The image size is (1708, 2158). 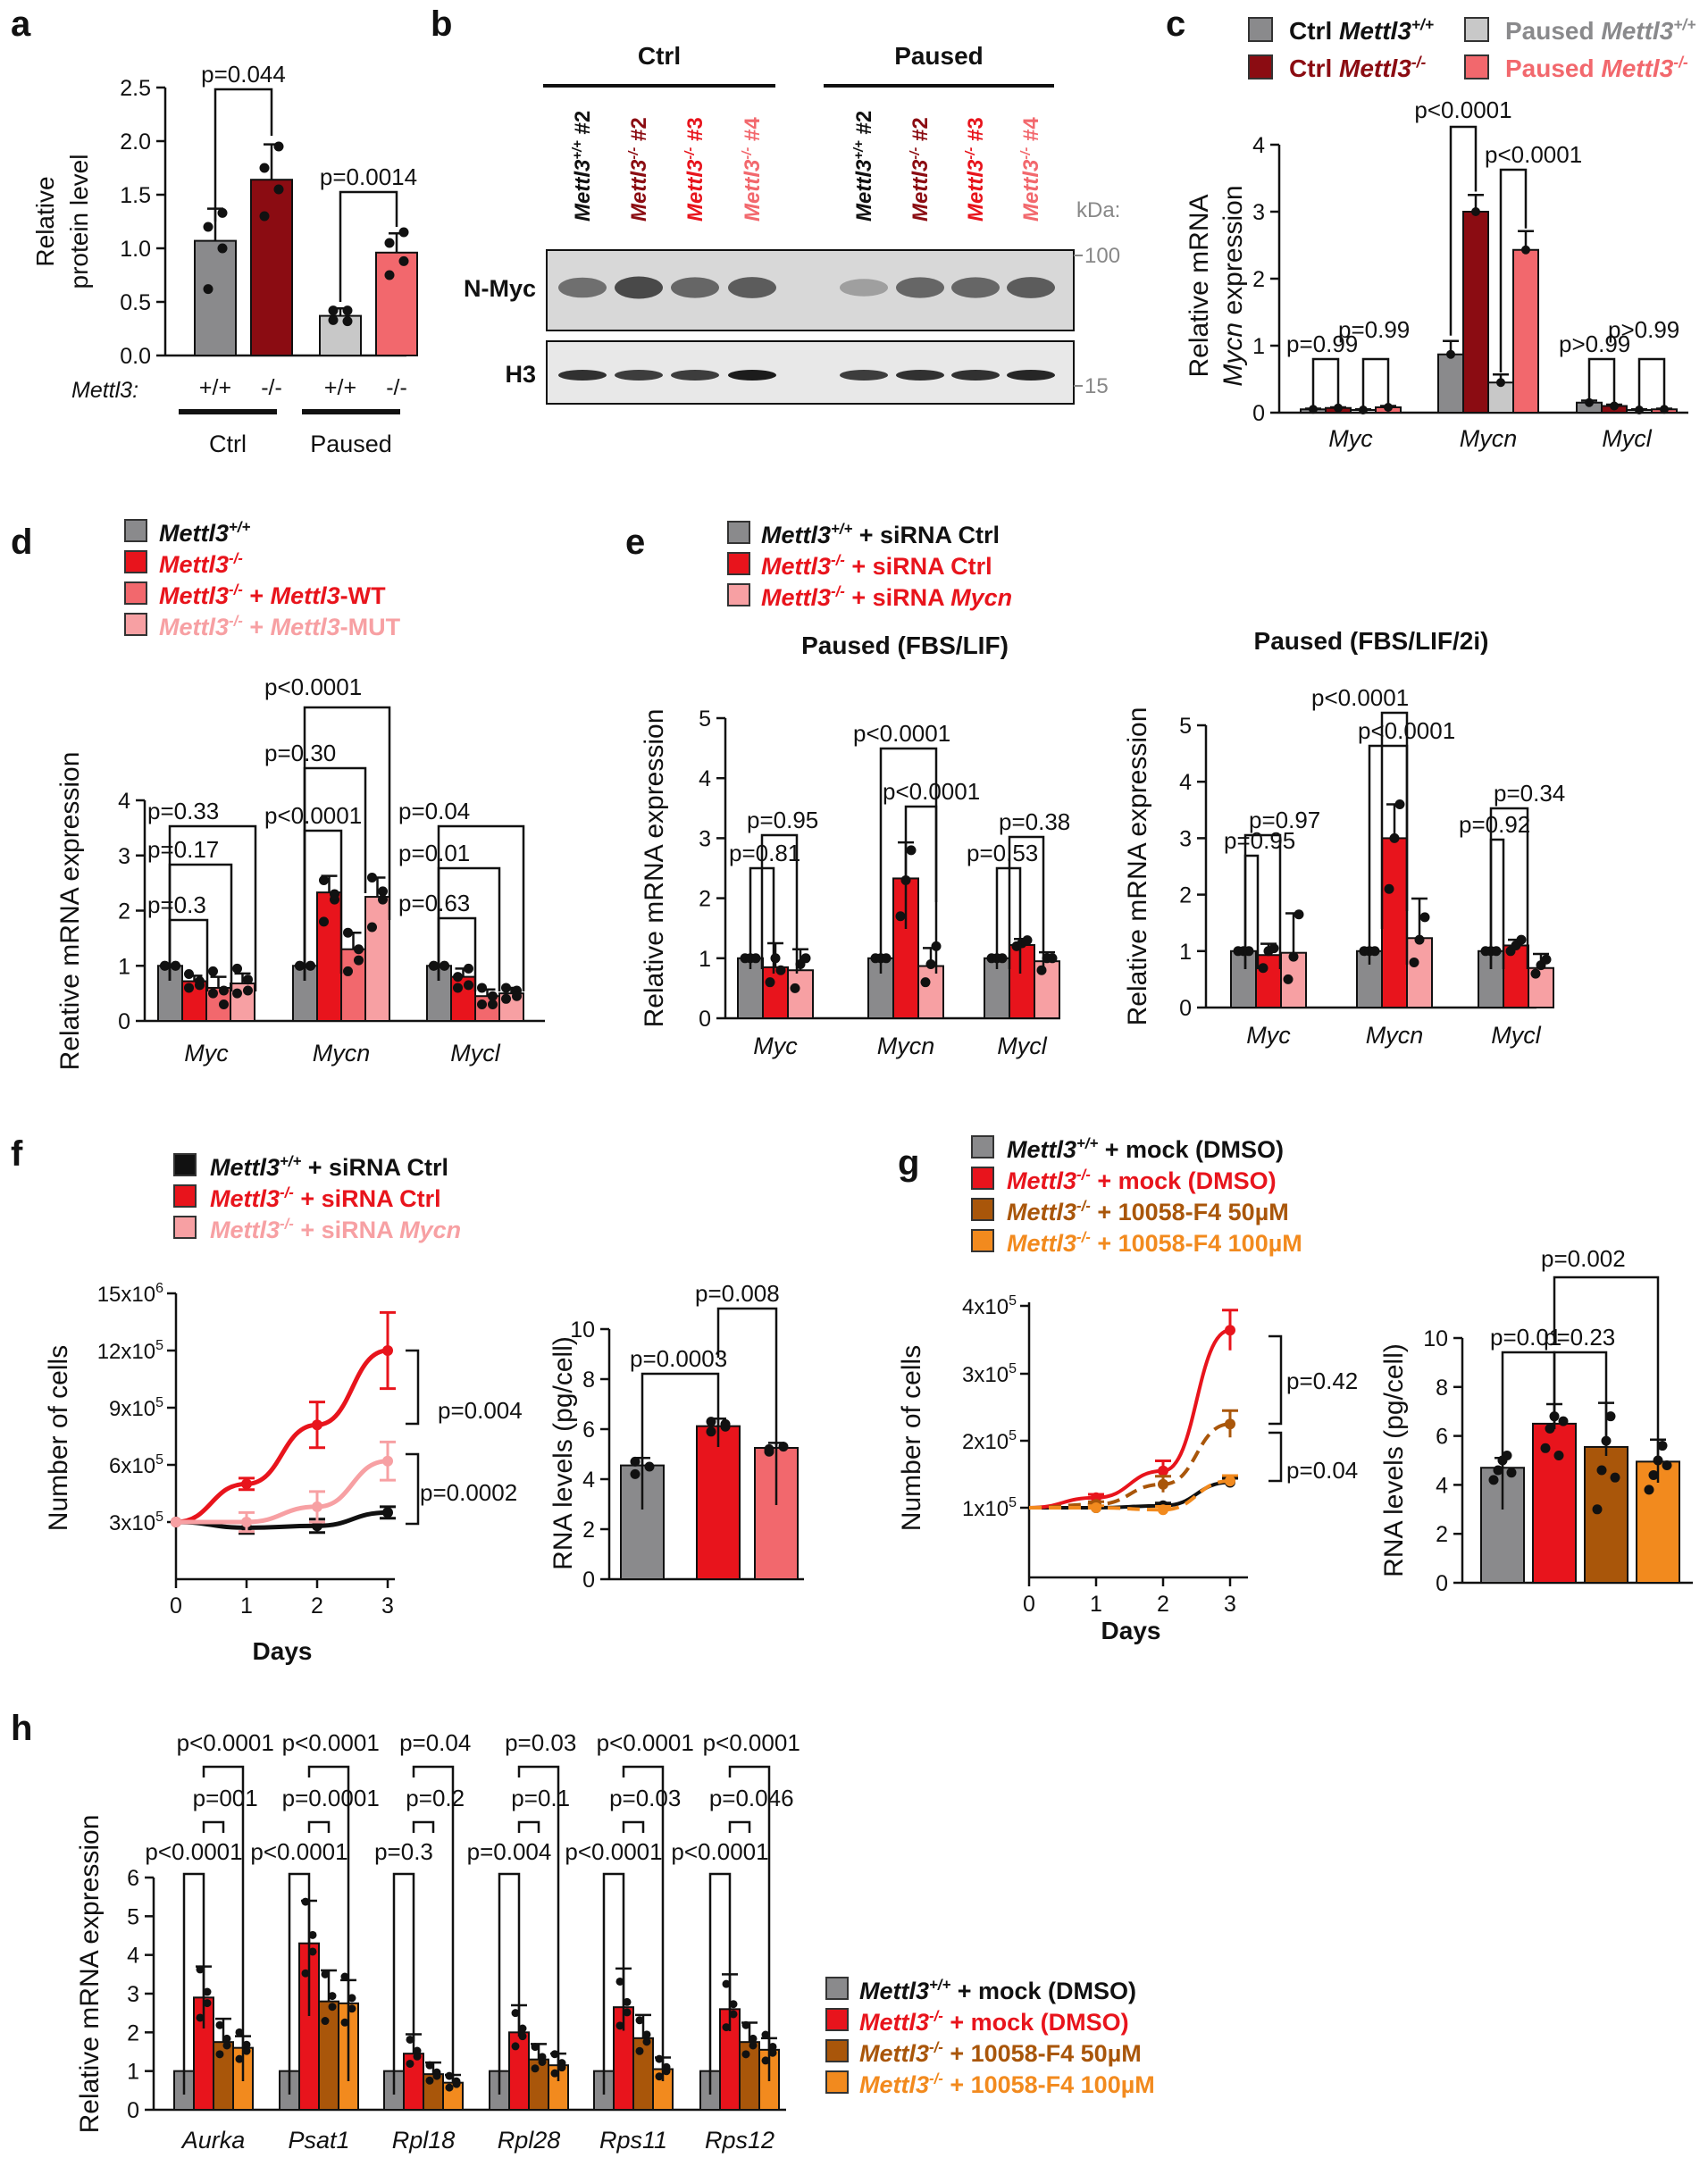 I want to click on panel-h-bar, so click(x=328, y=2056).